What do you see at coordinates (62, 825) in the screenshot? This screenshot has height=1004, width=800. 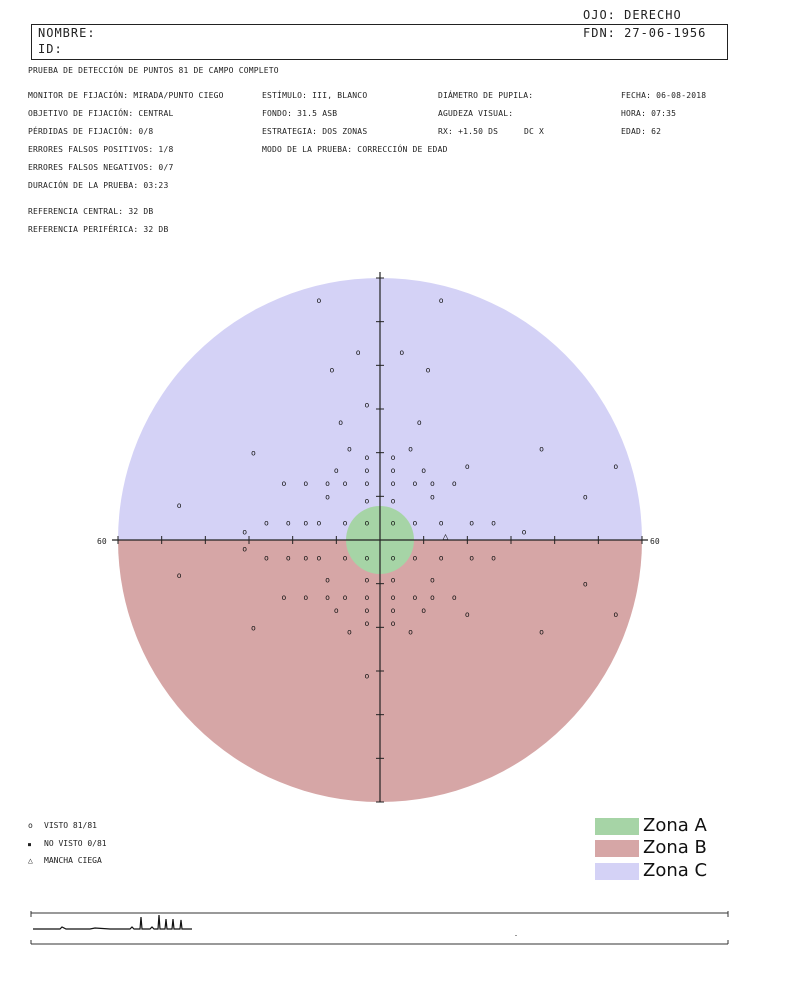 I see `legend-seen: o VISTO 81/81` at bounding box center [62, 825].